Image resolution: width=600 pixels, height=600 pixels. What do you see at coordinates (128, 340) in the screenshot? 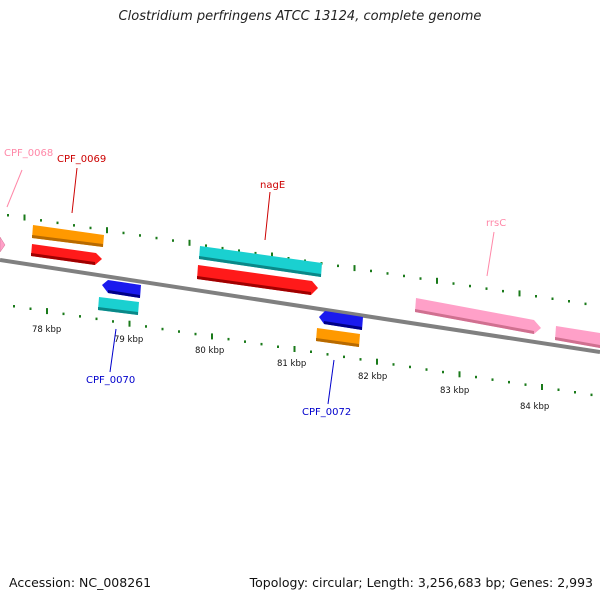
I see `tick-label-79: 79 kbp` at bounding box center [128, 340].